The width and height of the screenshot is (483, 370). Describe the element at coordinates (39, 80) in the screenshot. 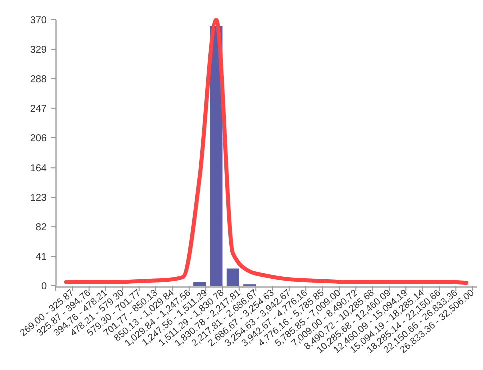

I see `y-tick-label: 288` at that location.